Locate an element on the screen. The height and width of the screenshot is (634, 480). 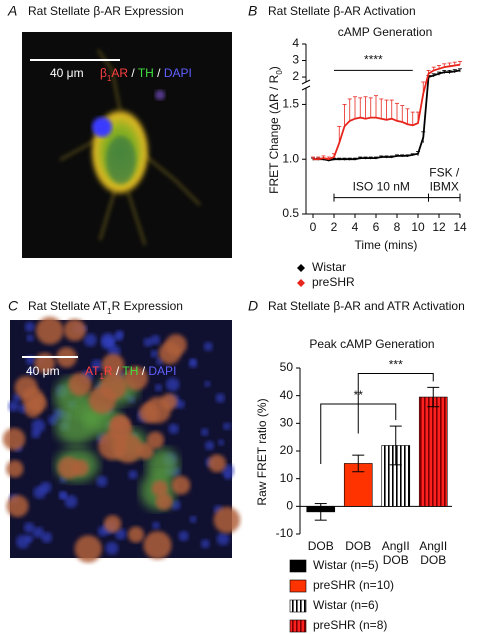
panel-title: Rat Stellate AT1R Expression is located at coordinates (105, 307).